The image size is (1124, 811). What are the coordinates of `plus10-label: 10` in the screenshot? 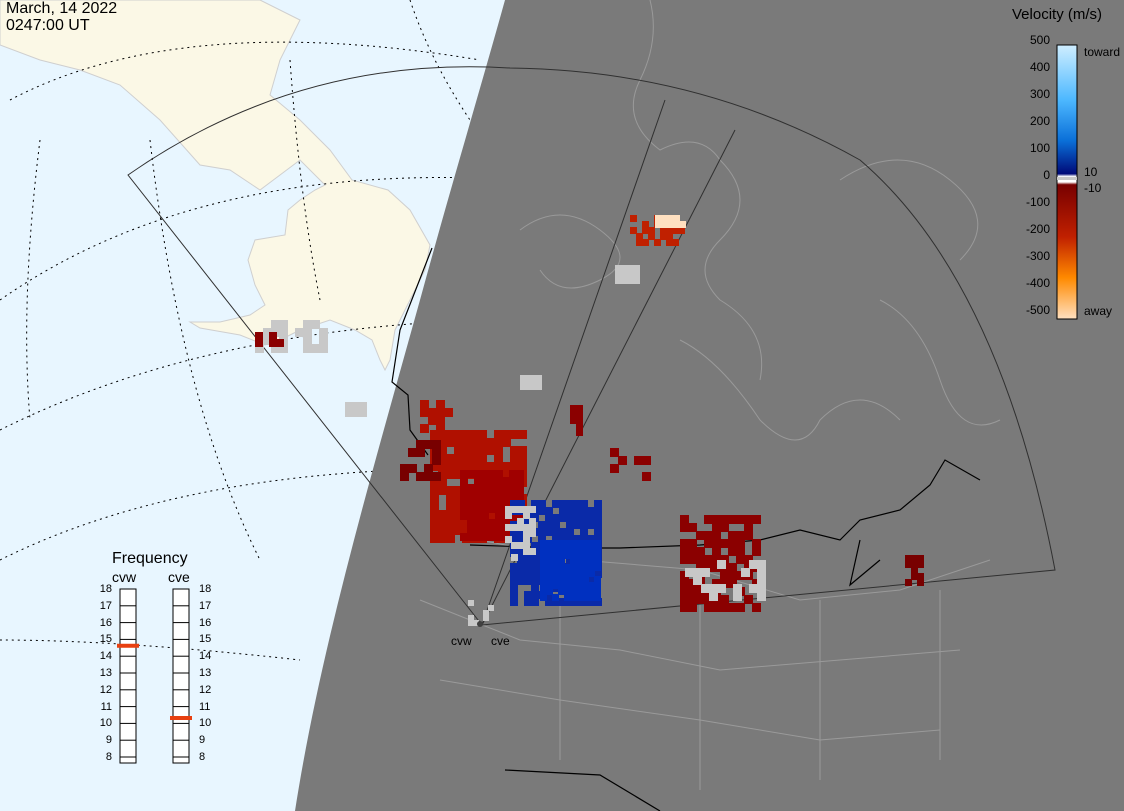 It's located at (1091, 172).